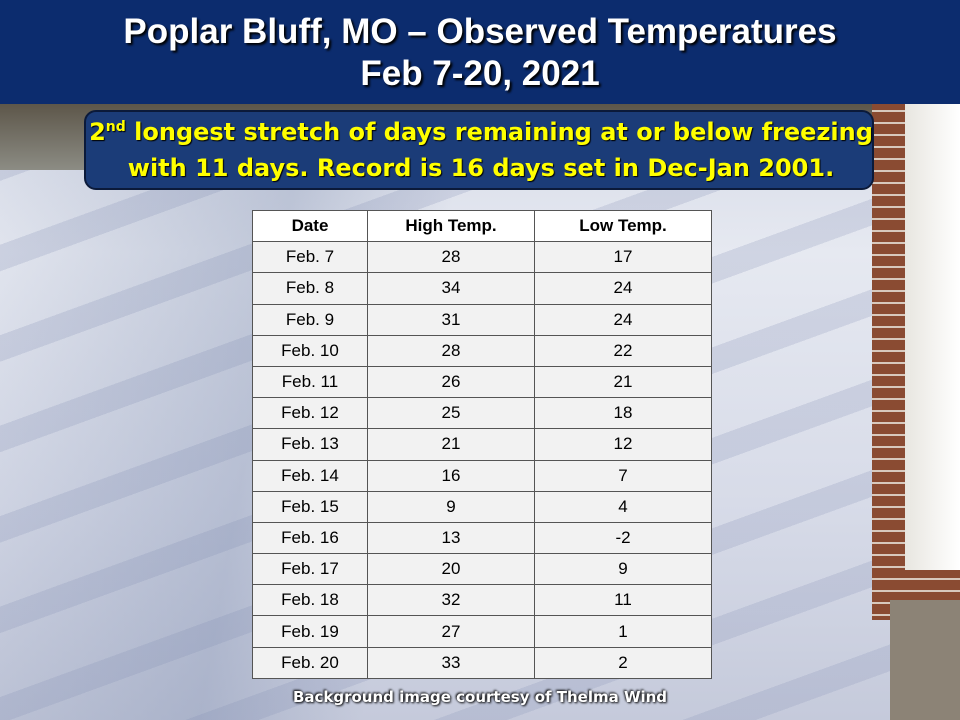 The width and height of the screenshot is (960, 720). I want to click on table-row: Feb. 19 27 1, so click(482, 631).